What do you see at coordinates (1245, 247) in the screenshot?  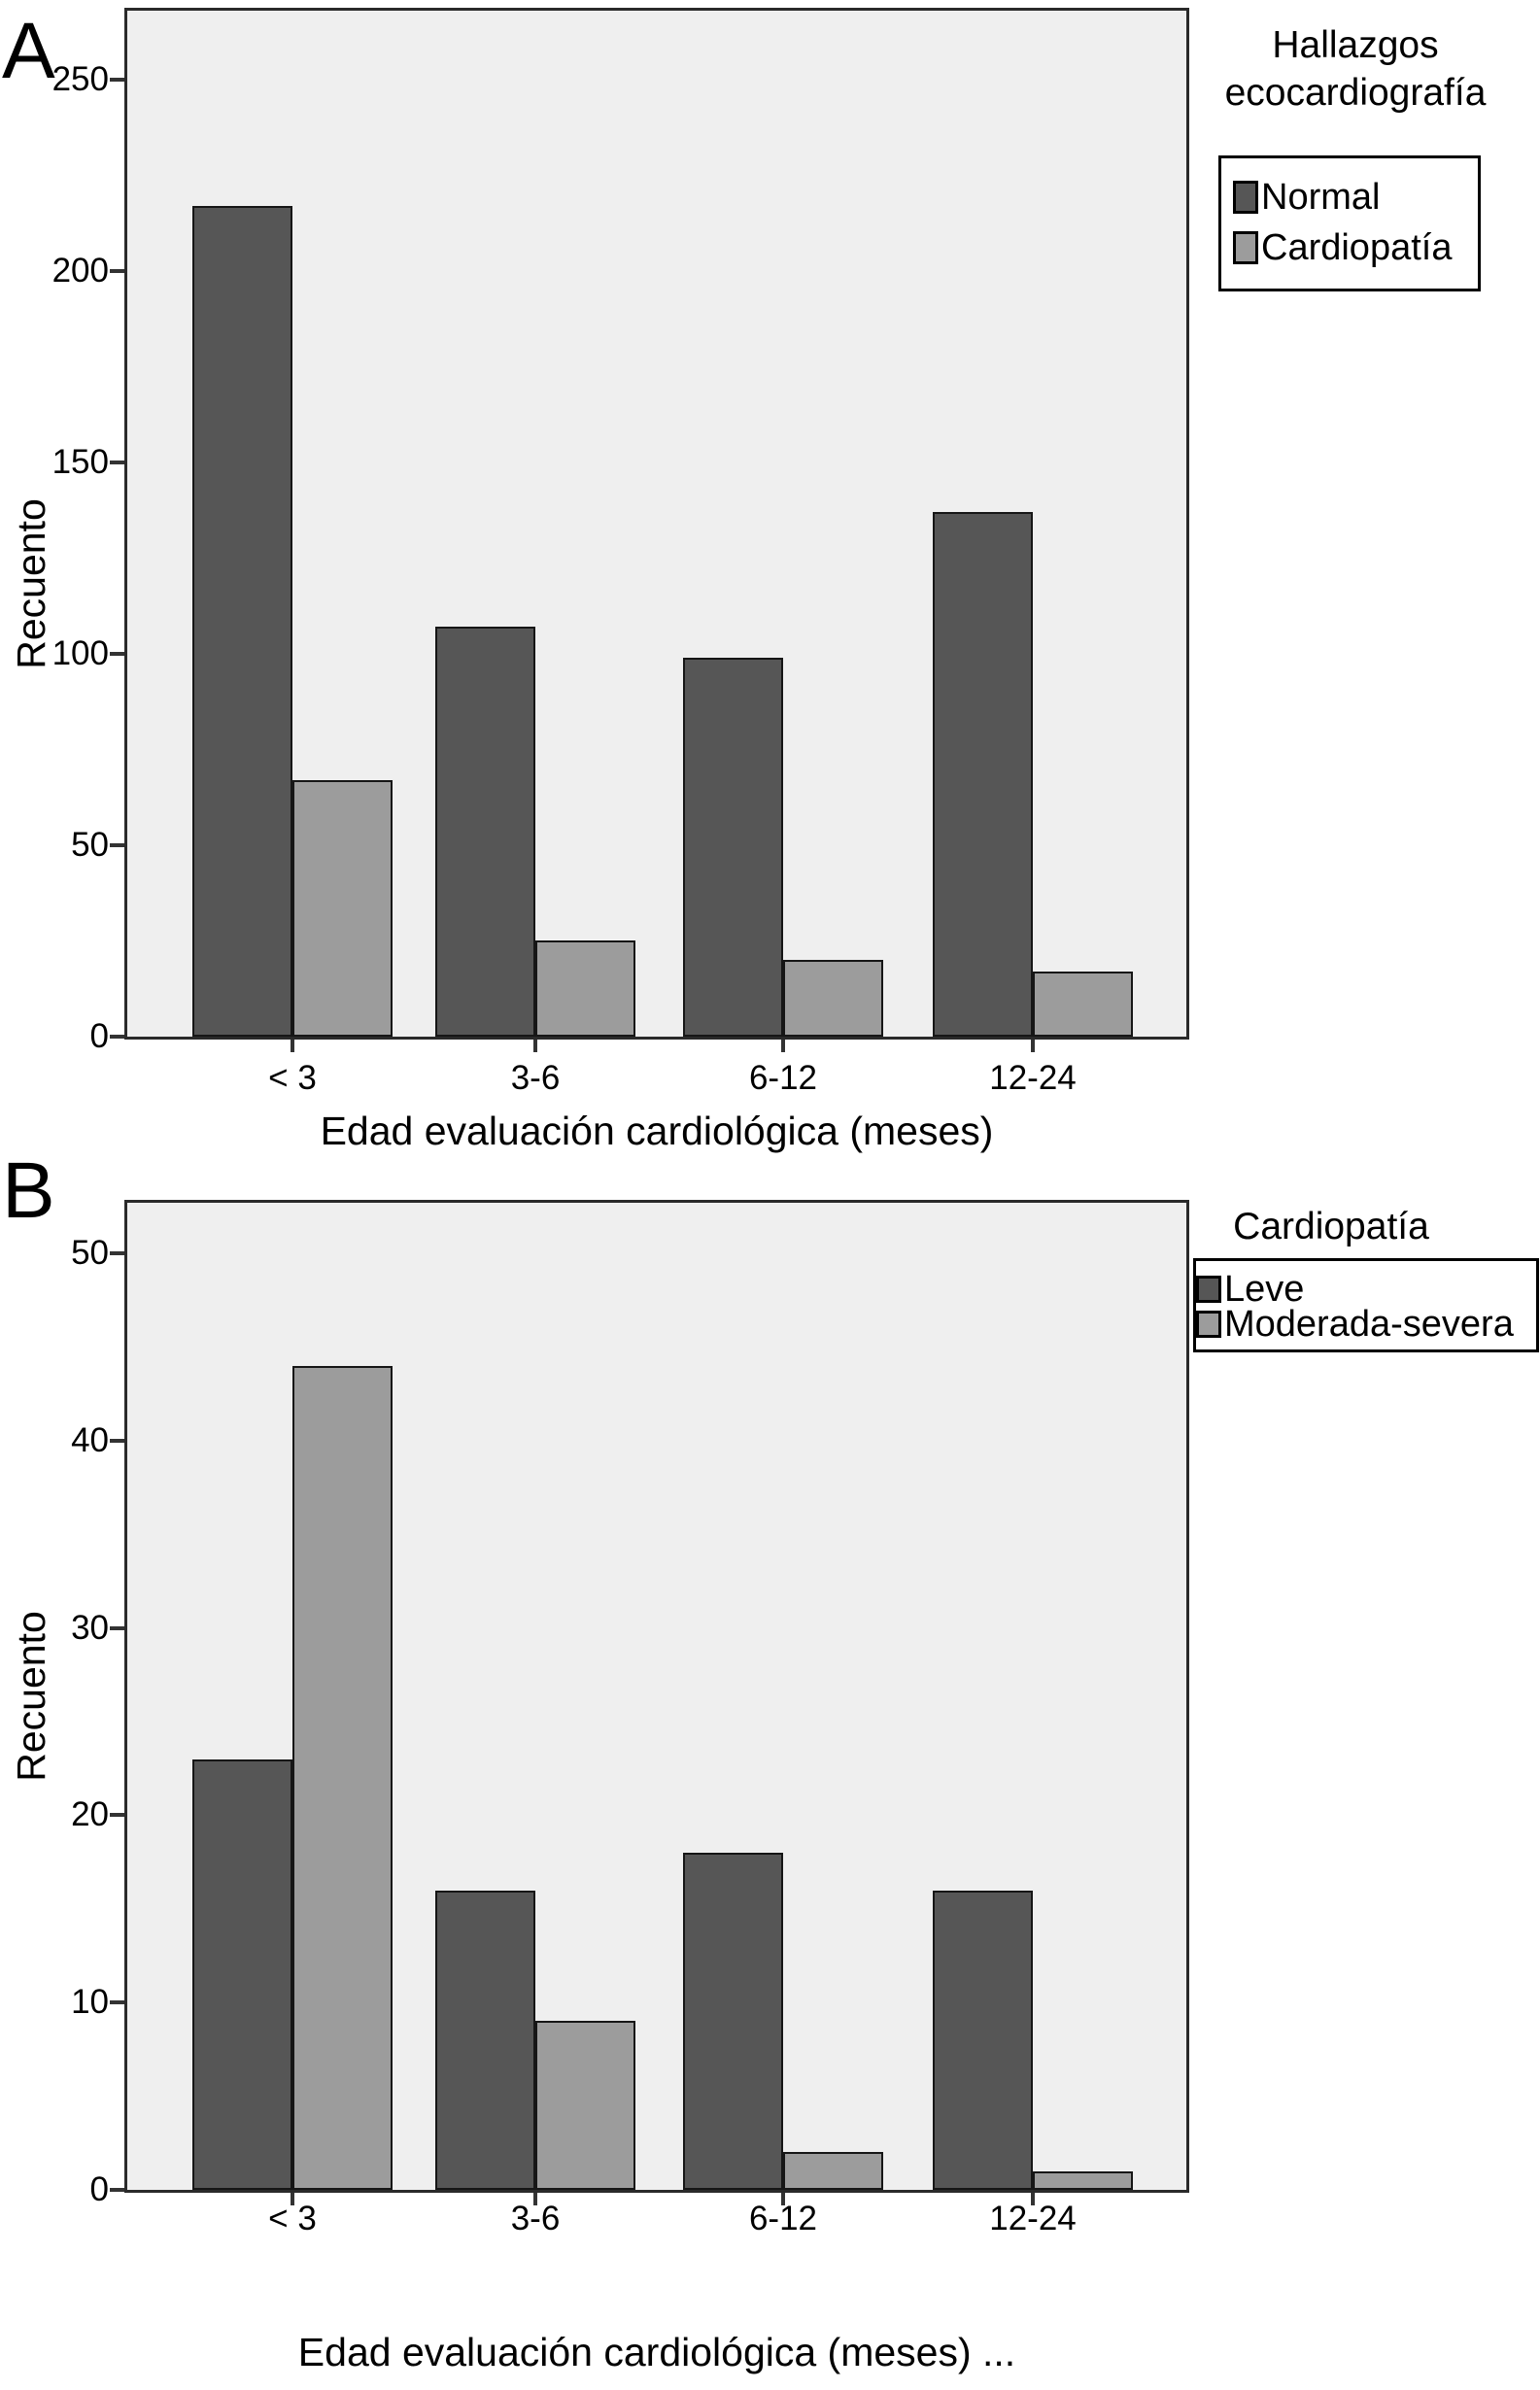 I see `cardiopatia-swatch-icon` at bounding box center [1245, 247].